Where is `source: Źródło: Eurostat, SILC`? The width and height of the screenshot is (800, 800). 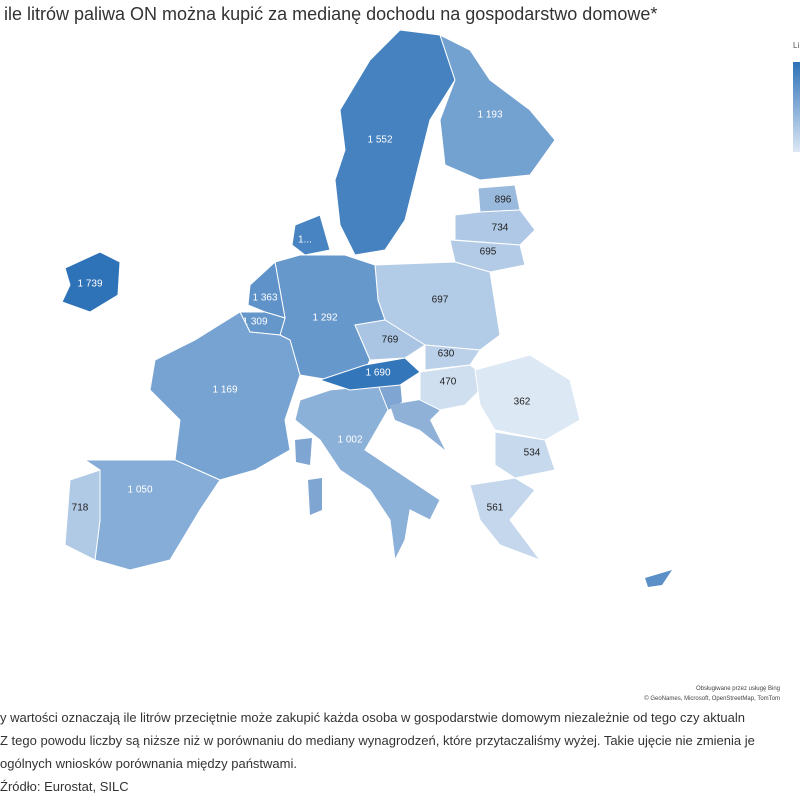
source: Źródło: Eurostat, SILC is located at coordinates (64, 786).